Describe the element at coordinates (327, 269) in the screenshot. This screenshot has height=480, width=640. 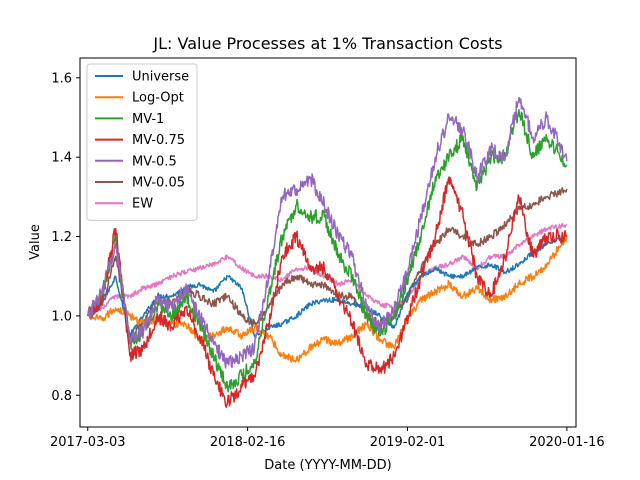
I see `series-line-ew` at that location.